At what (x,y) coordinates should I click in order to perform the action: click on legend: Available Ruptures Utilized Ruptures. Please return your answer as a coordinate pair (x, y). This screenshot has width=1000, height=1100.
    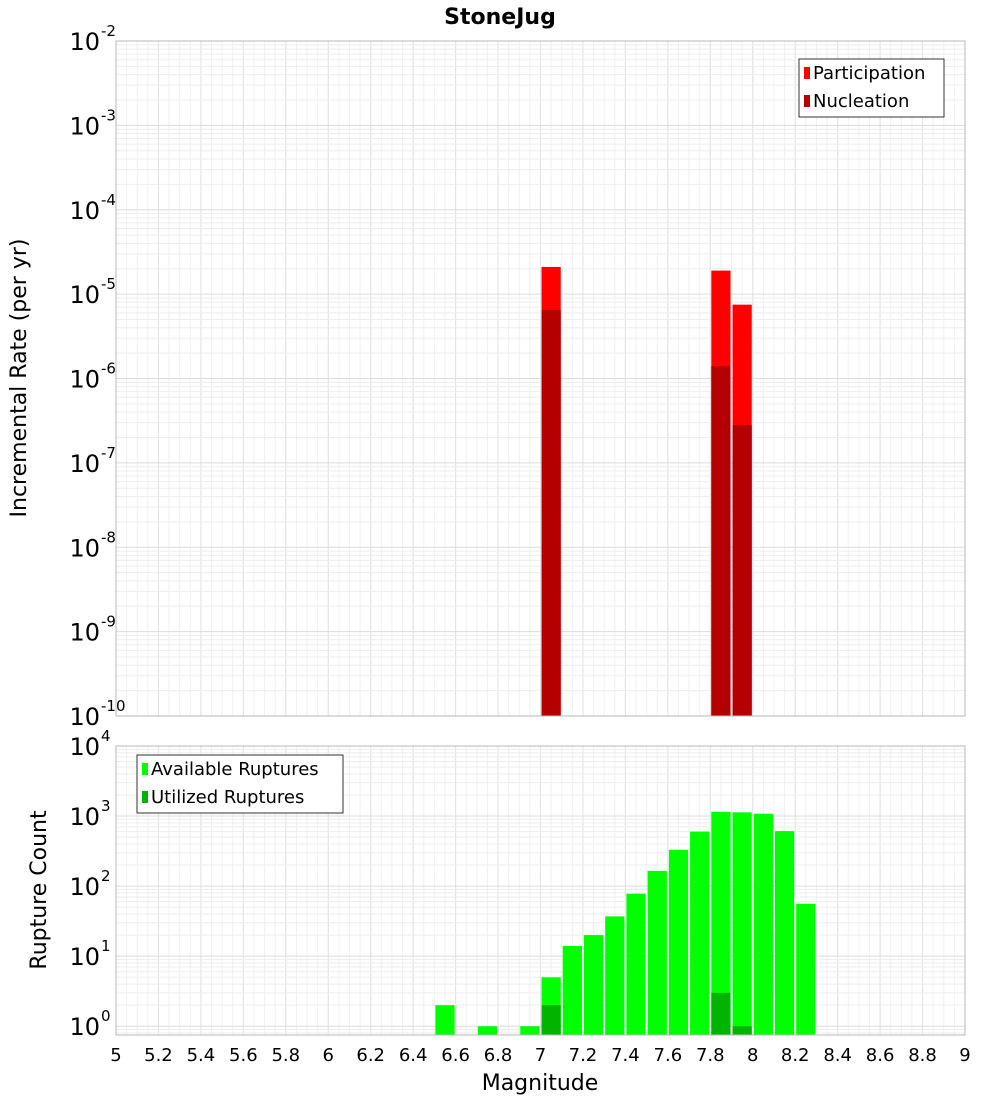
    Looking at the image, I should click on (240, 784).